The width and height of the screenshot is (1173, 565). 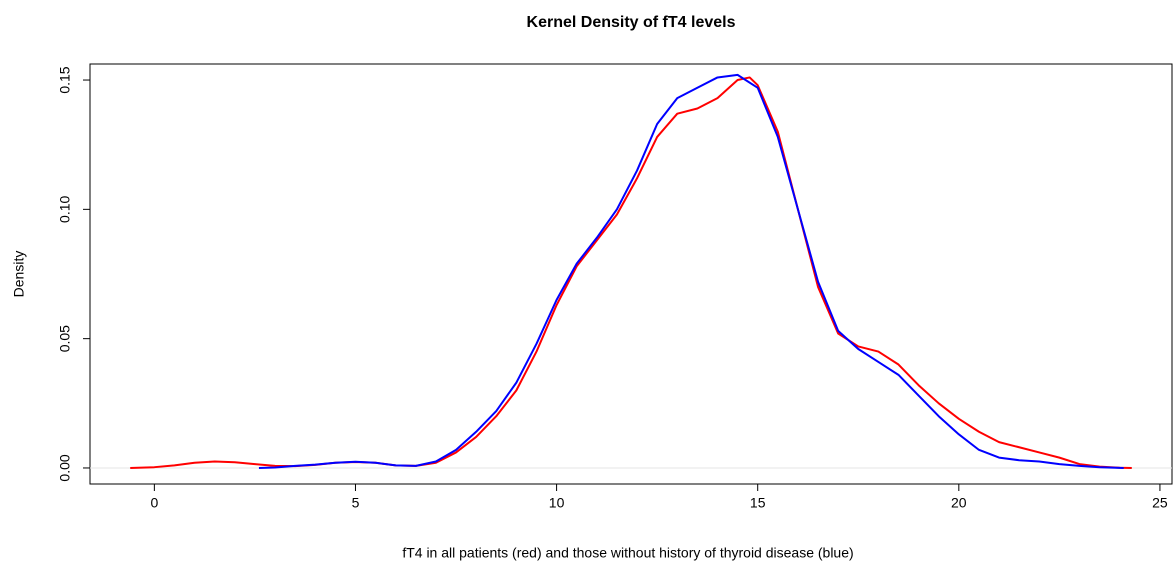 What do you see at coordinates (631, 22) in the screenshot?
I see `chart-title: Kernel Density of fT4 levels` at bounding box center [631, 22].